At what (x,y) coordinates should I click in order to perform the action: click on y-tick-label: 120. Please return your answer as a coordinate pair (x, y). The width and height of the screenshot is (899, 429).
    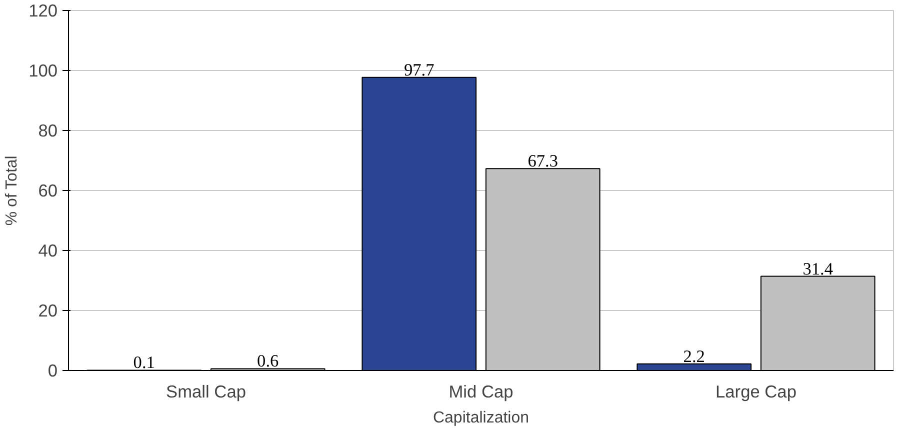
    Looking at the image, I should click on (43, 10).